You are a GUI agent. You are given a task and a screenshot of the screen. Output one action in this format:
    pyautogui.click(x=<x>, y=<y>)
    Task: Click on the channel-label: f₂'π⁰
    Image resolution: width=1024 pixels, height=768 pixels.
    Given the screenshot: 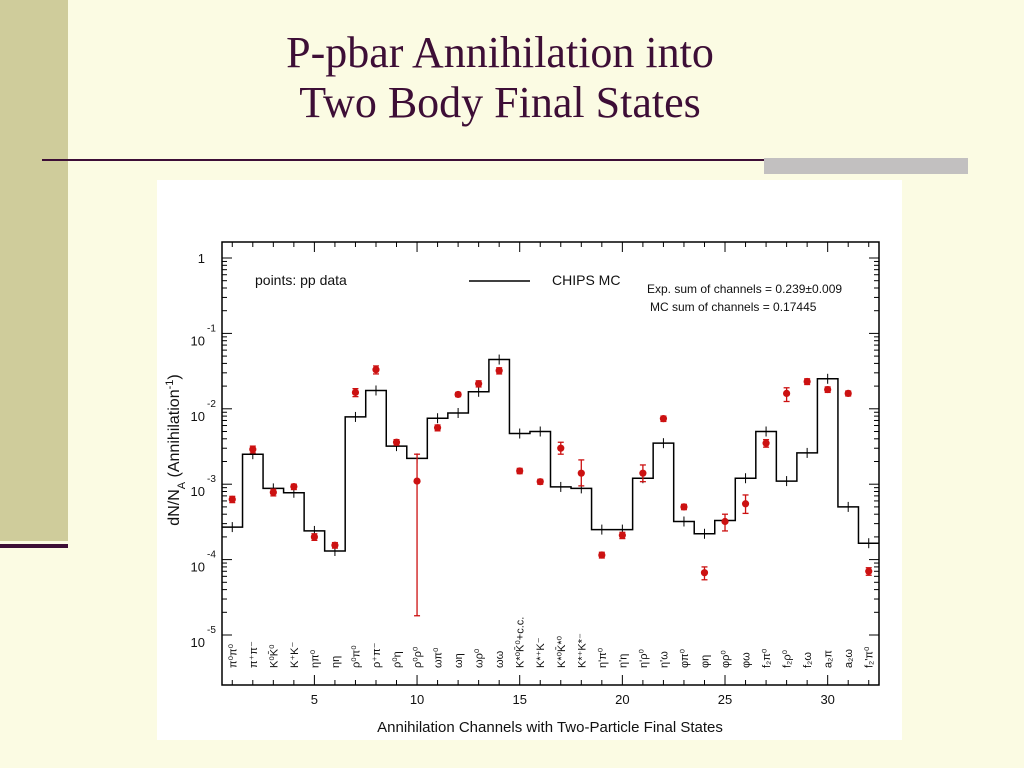 What is the action you would take?
    pyautogui.click(x=870, y=657)
    